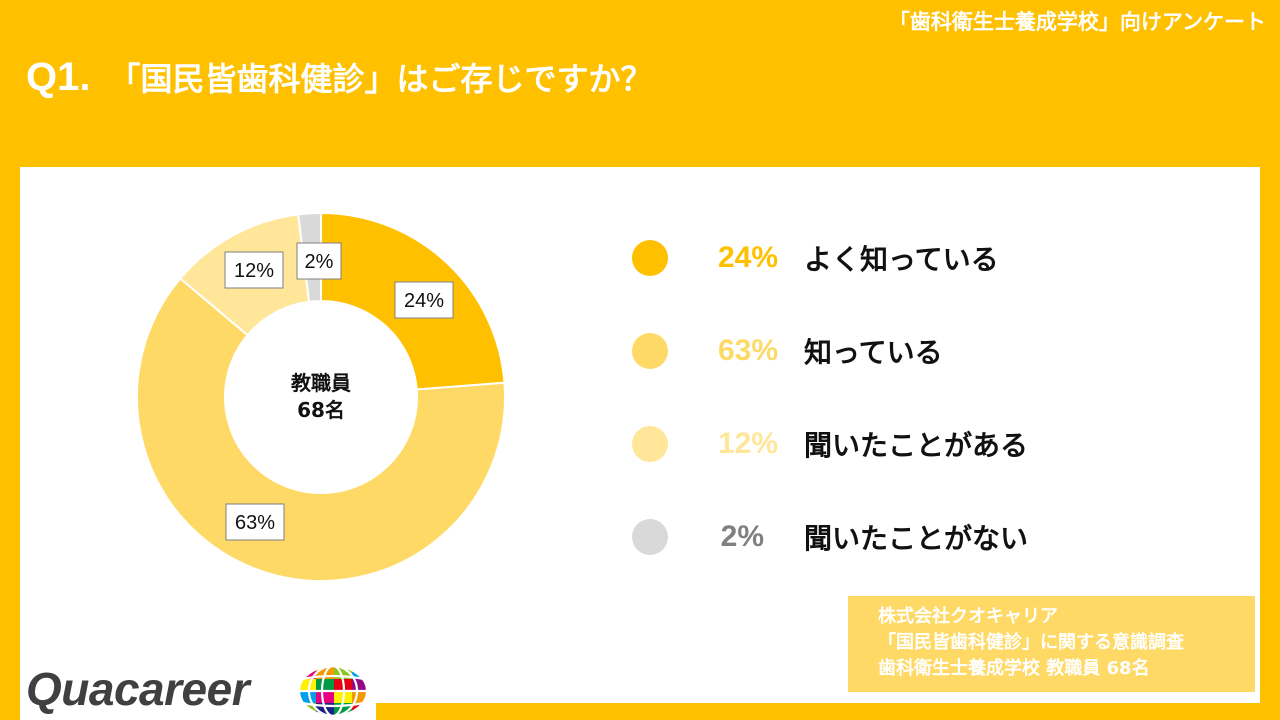  I want to click on data-label-2: 12%, so click(254, 270).